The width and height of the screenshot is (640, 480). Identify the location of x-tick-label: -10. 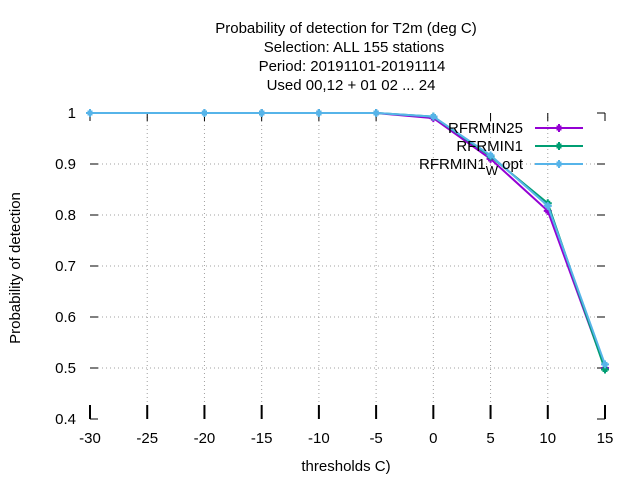
(319, 438).